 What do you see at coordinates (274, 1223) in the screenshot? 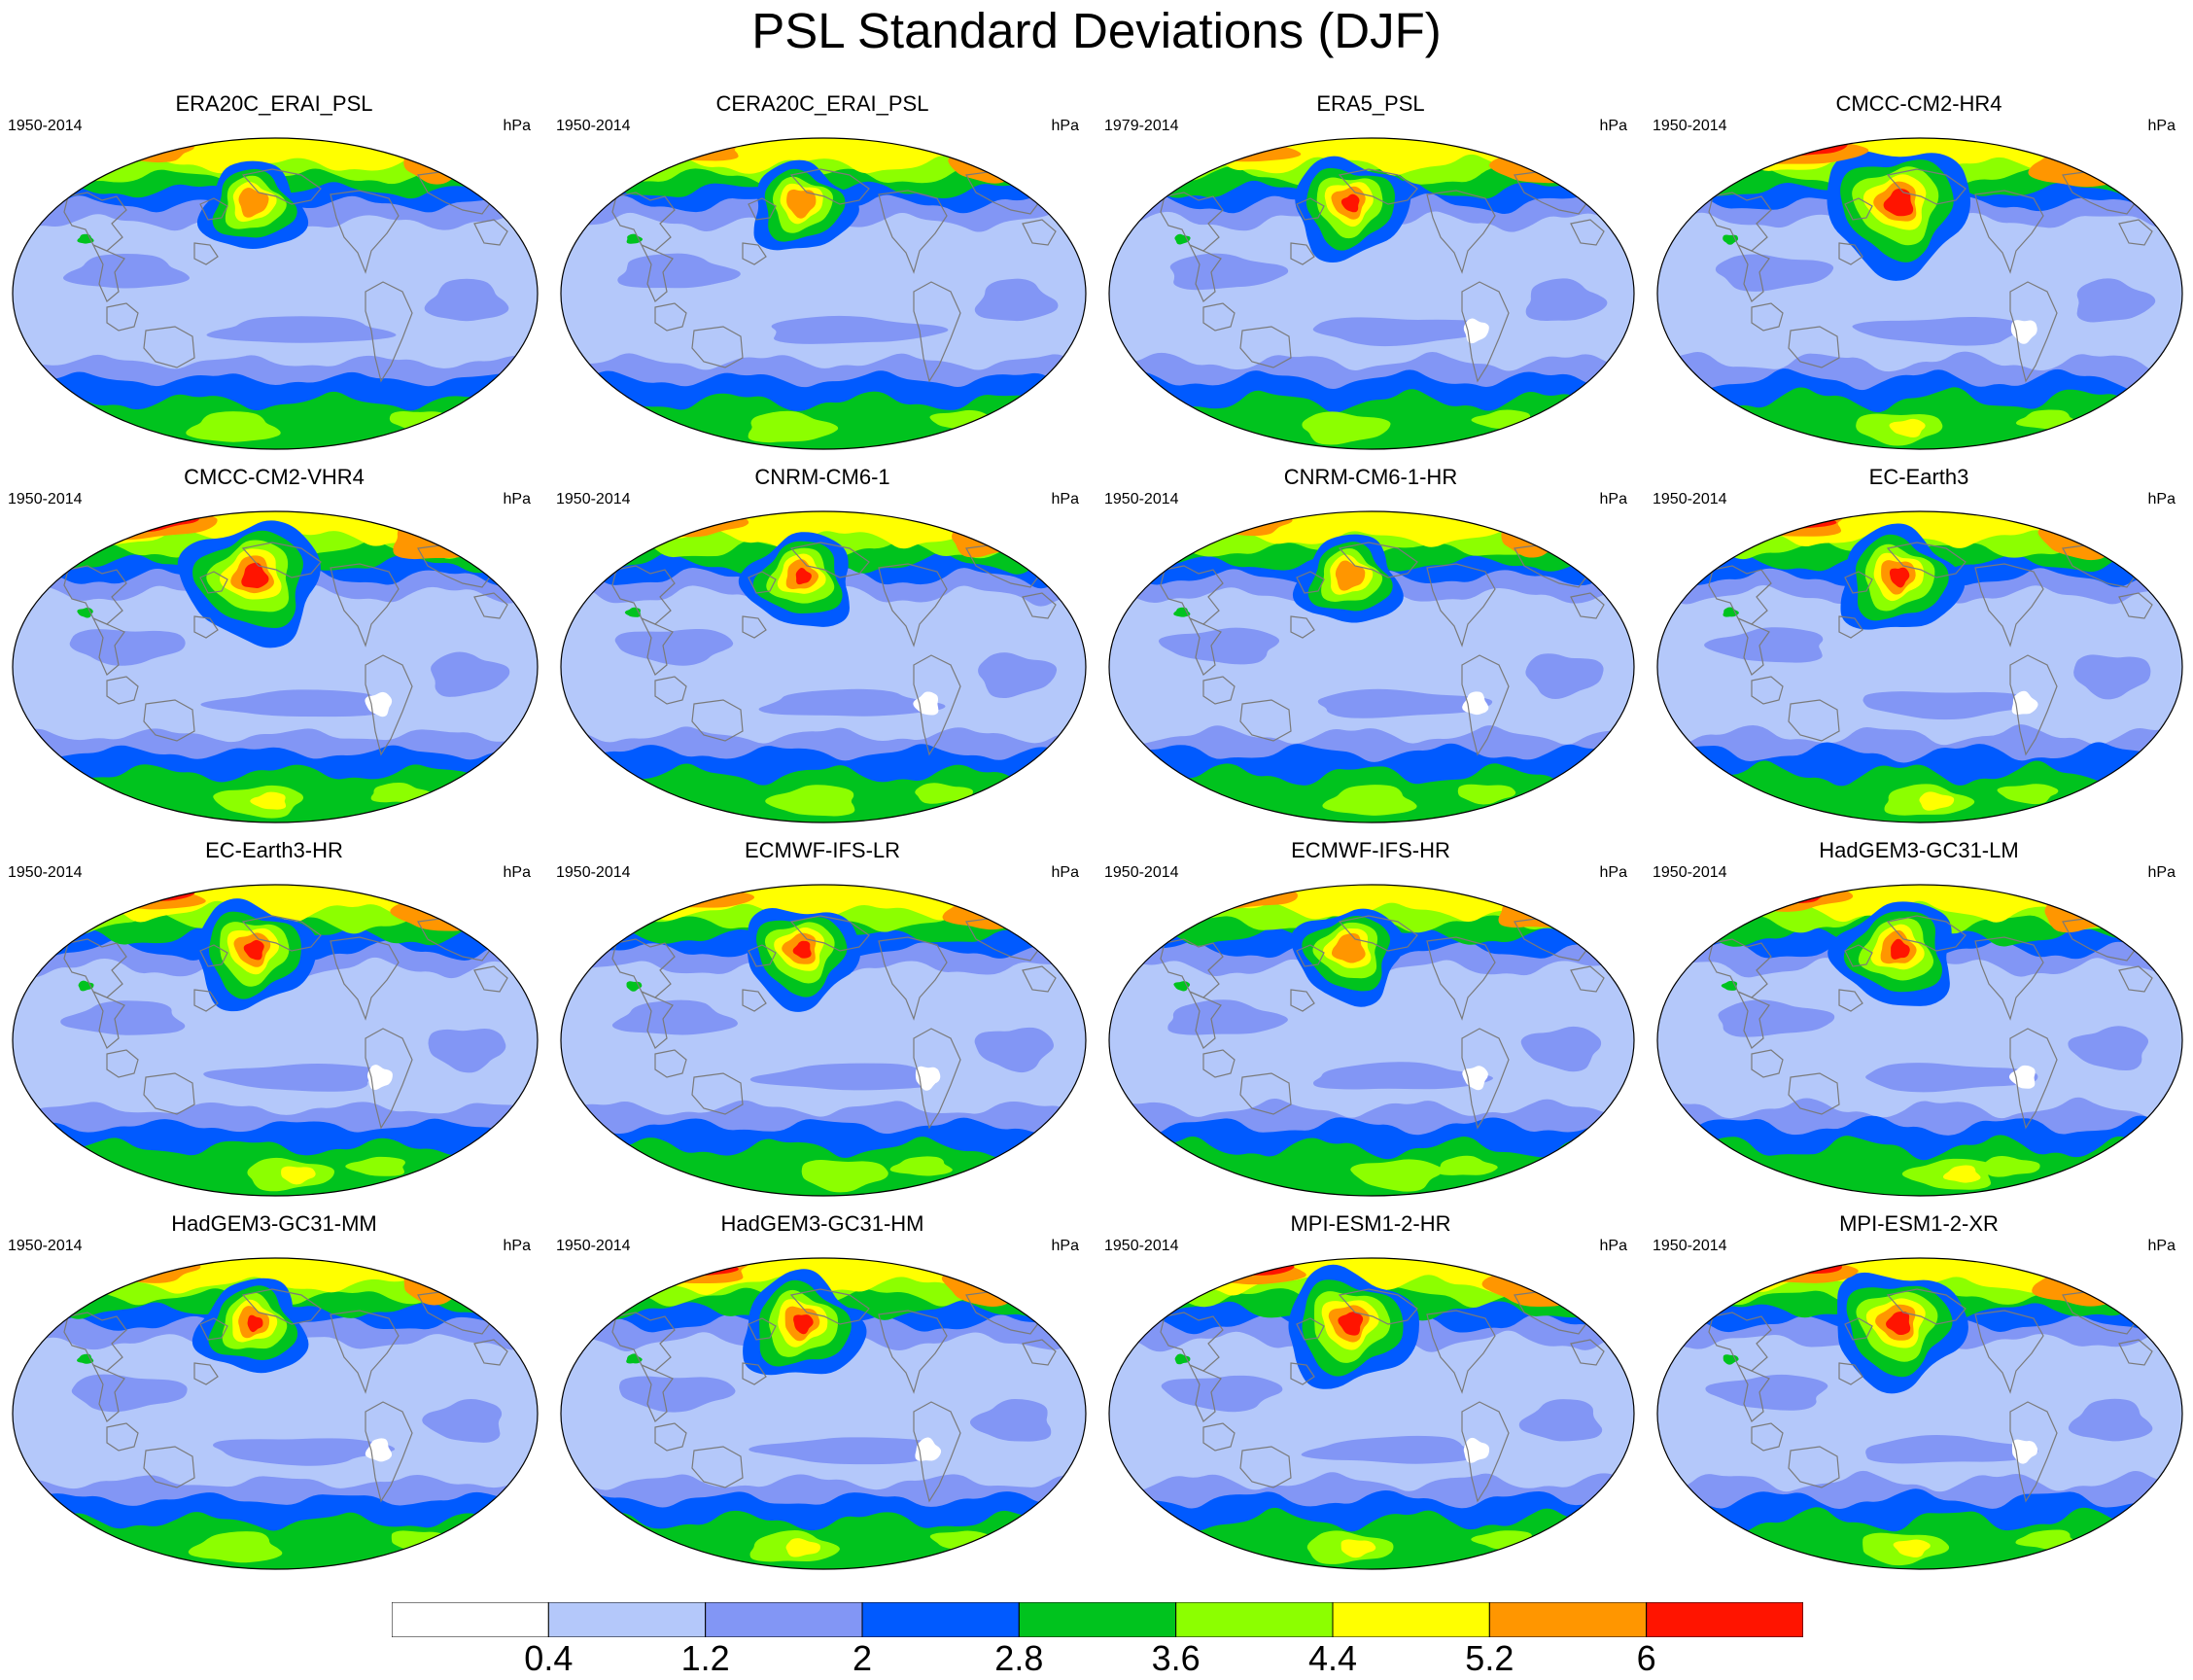
I see `panel-title: HadGEM3-GC31-MM` at bounding box center [274, 1223].